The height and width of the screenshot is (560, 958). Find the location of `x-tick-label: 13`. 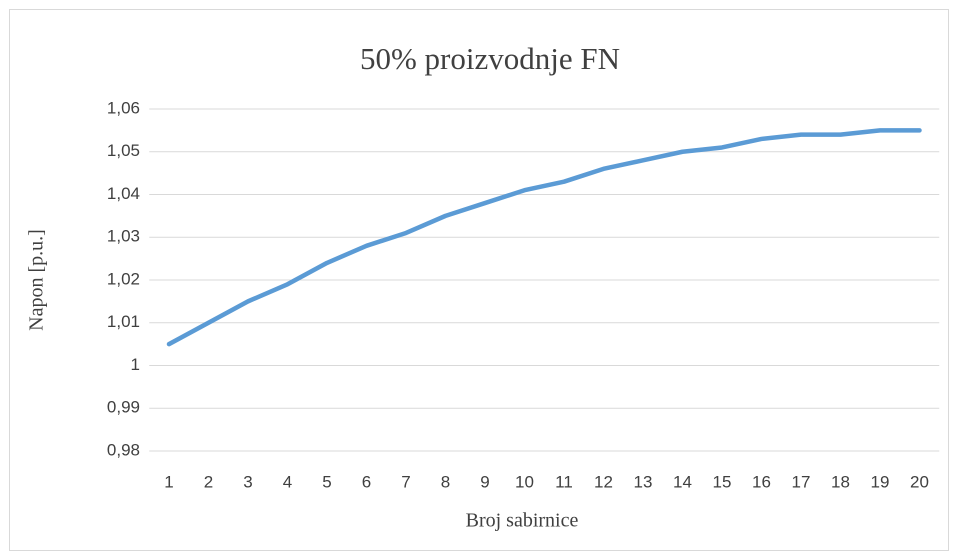

x-tick-label: 13 is located at coordinates (643, 481).